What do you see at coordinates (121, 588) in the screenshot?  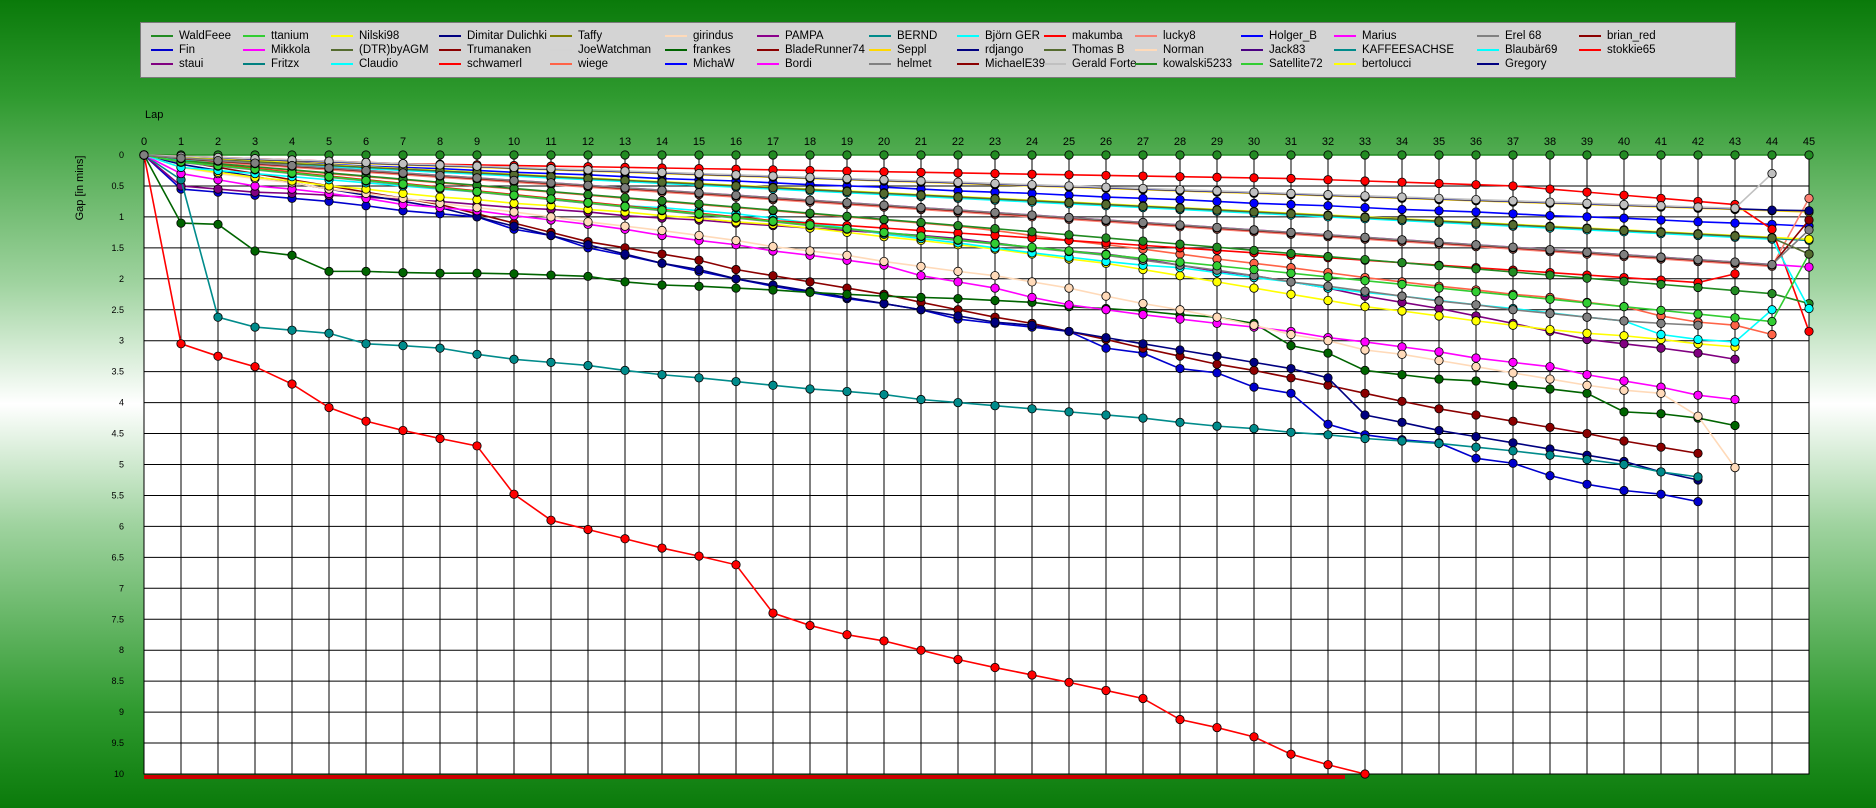 I see `y-tick-label: 7` at bounding box center [121, 588].